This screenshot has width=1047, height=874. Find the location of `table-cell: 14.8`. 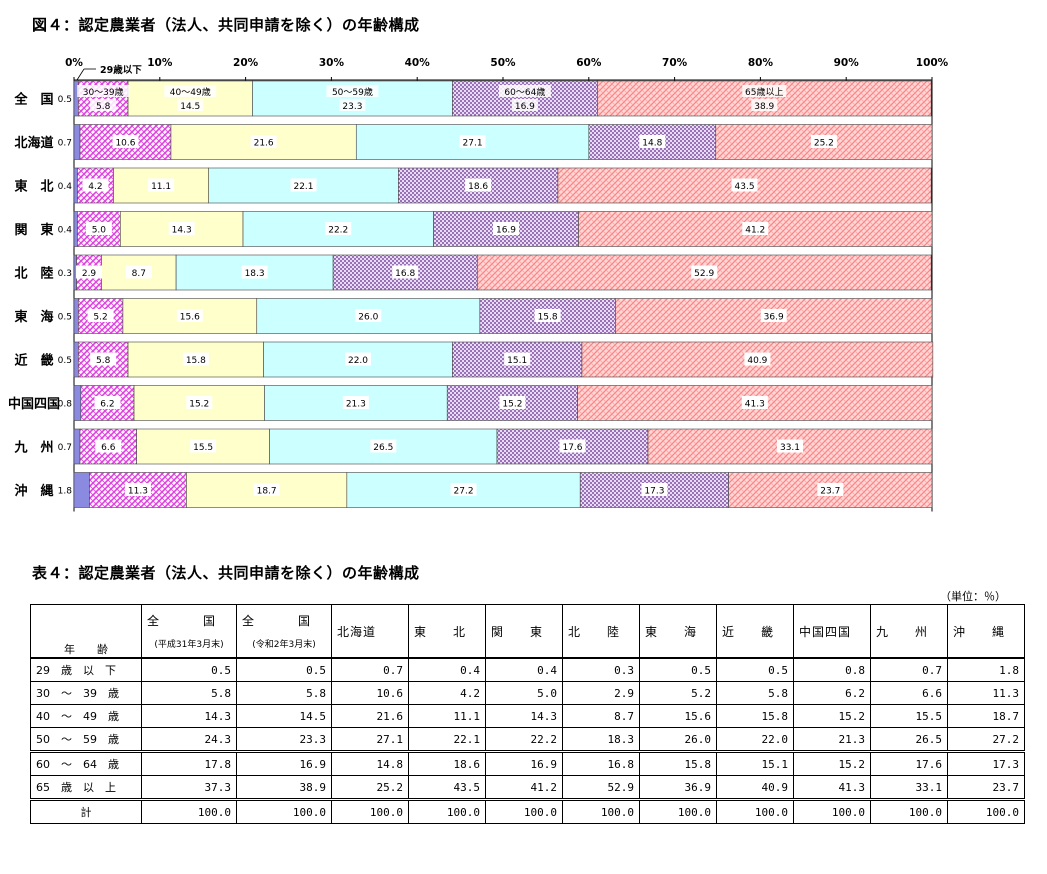

table-cell: 14.8 is located at coordinates (370, 763).